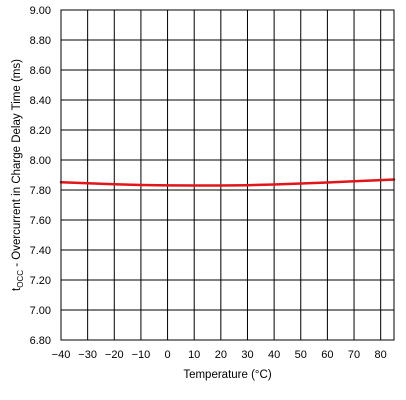 Image resolution: width=406 pixels, height=400 pixels. What do you see at coordinates (114, 355) in the screenshot?
I see `x-tick-label: −20` at bounding box center [114, 355].